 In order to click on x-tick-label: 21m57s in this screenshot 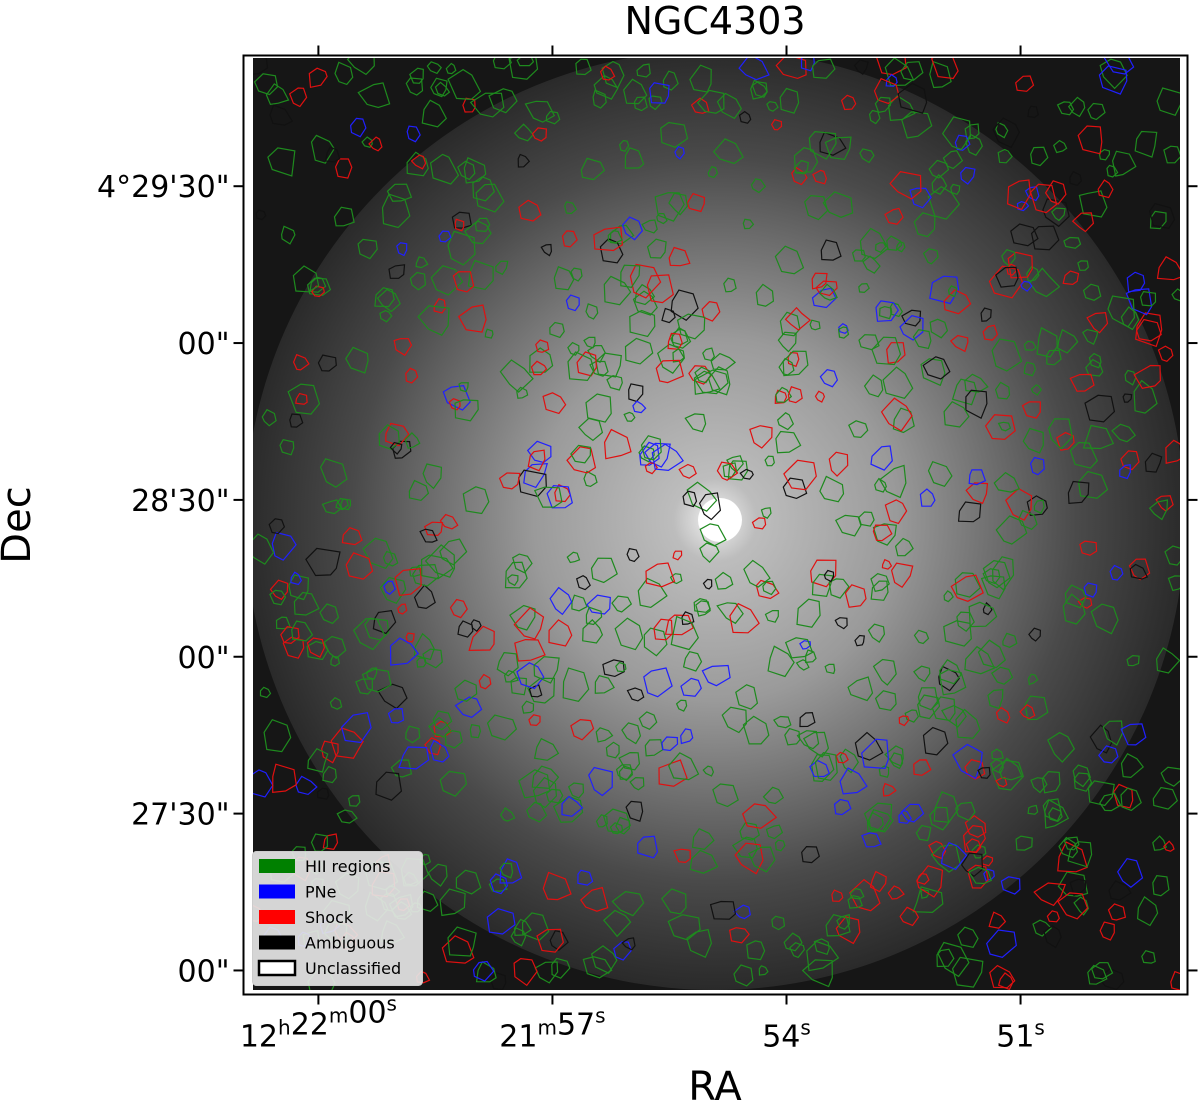, I will do `click(552, 1029)`.